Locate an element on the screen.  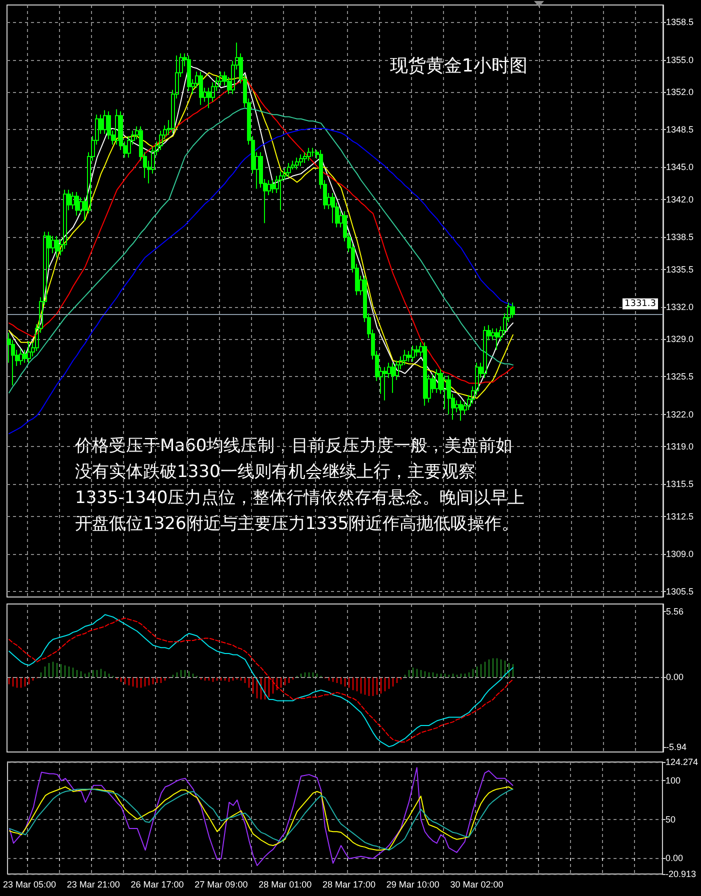
x-tick-label: 27 Mar 09:00 is located at coordinates (221, 885).